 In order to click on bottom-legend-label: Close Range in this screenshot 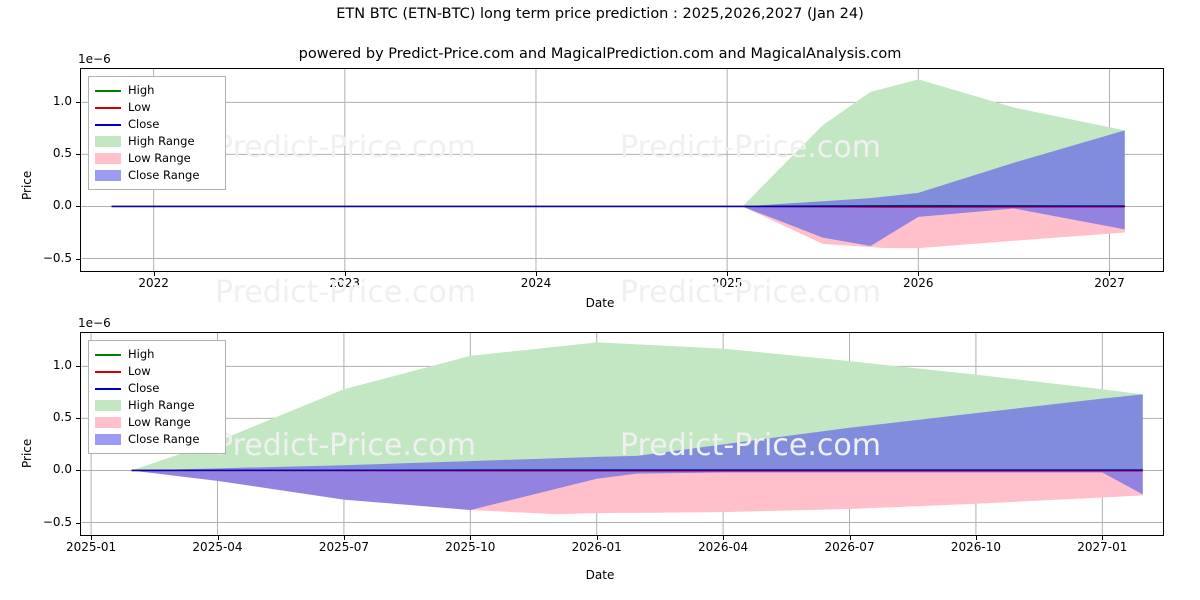, I will do `click(164, 439)`.